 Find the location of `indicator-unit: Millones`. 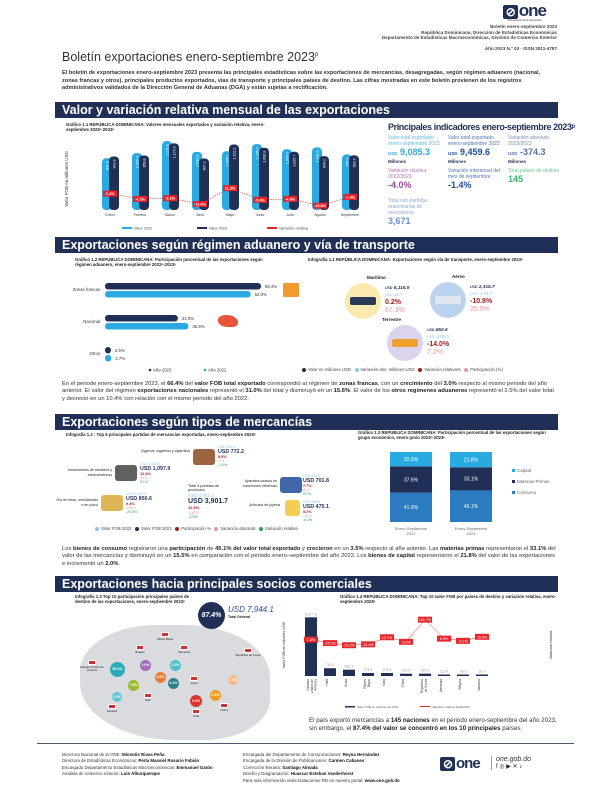

indicator-unit: Millones is located at coordinates (517, 161).